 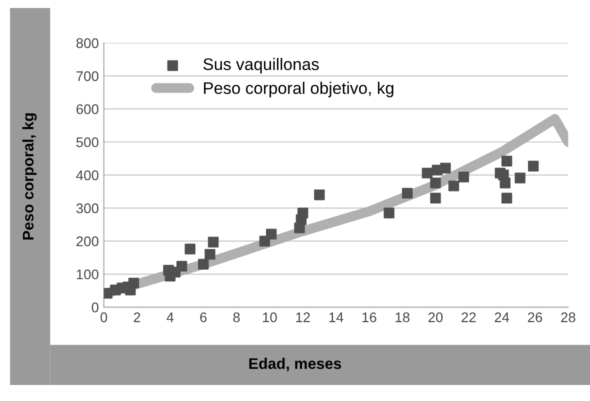 What do you see at coordinates (87, 76) in the screenshot?
I see `y-tick-label: 700` at bounding box center [87, 76].